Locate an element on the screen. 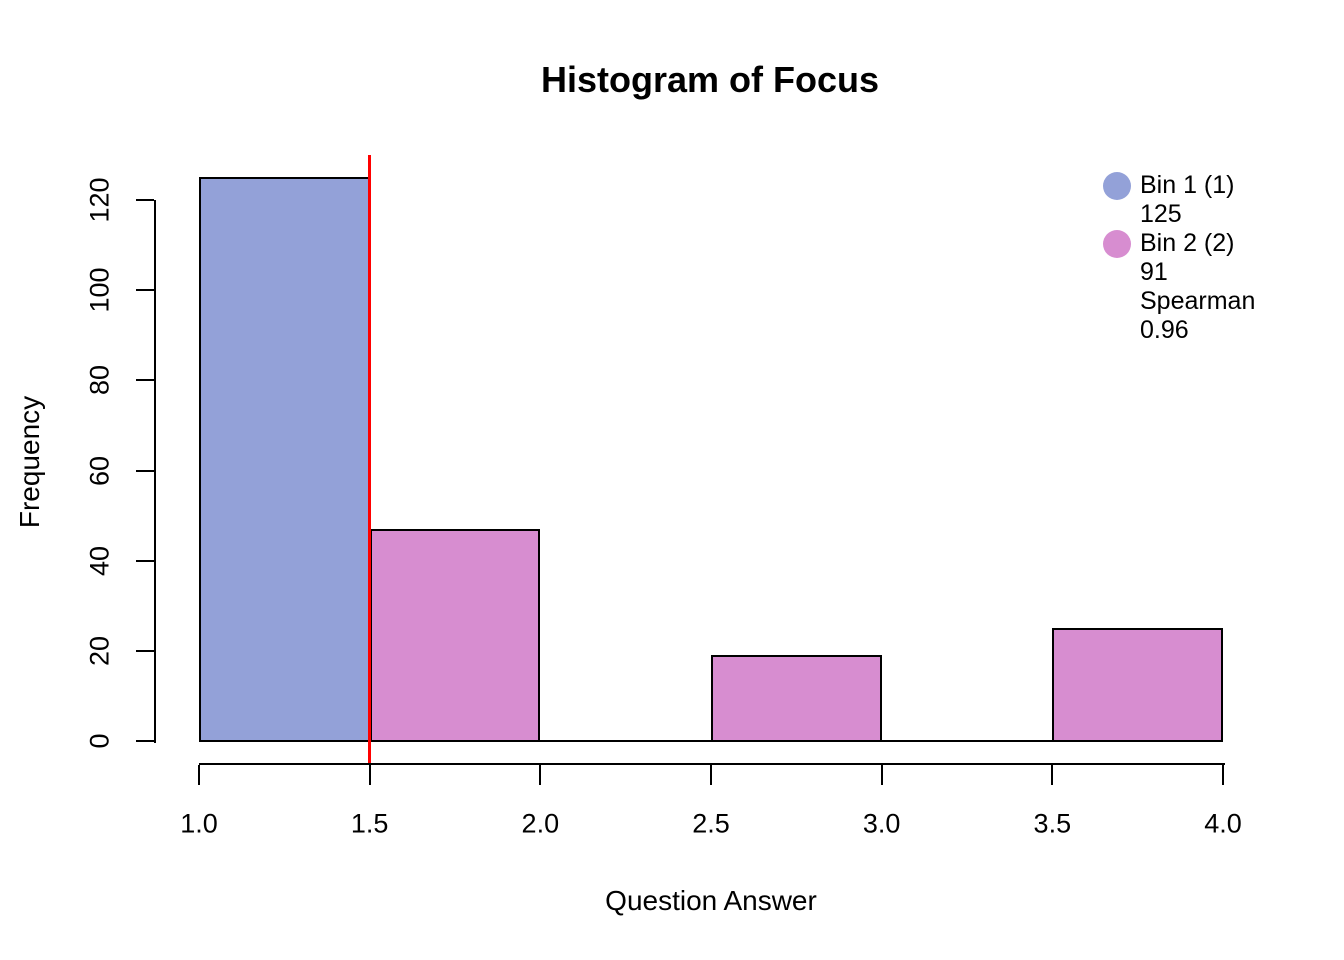 The image size is (1344, 960). y-tick-label: 40 is located at coordinates (99, 560).